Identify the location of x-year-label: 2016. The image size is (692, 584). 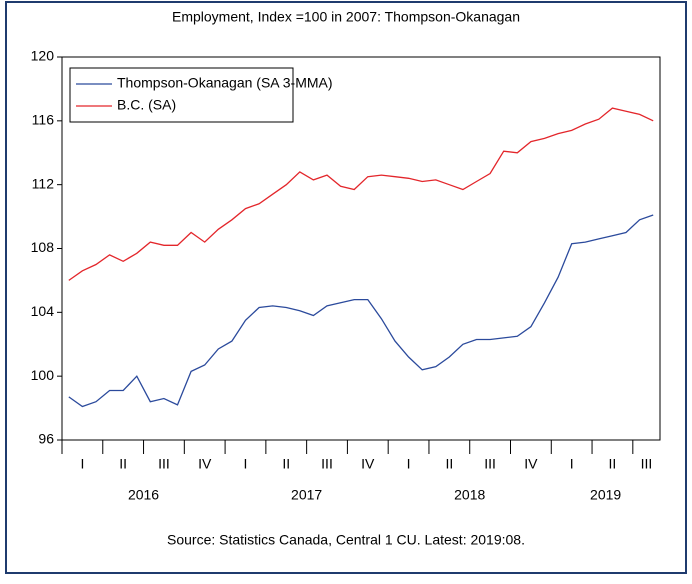
(143, 495).